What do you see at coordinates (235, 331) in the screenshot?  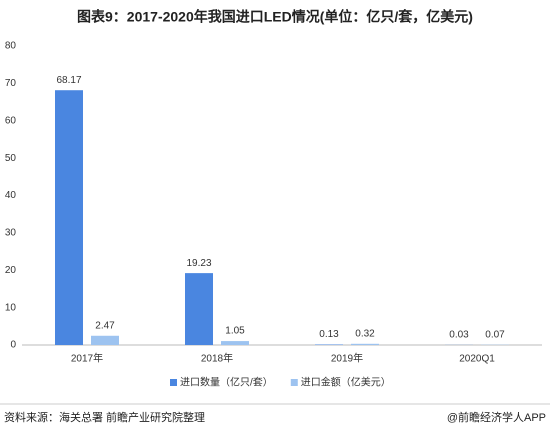 I see `data-label: 1.05` at bounding box center [235, 331].